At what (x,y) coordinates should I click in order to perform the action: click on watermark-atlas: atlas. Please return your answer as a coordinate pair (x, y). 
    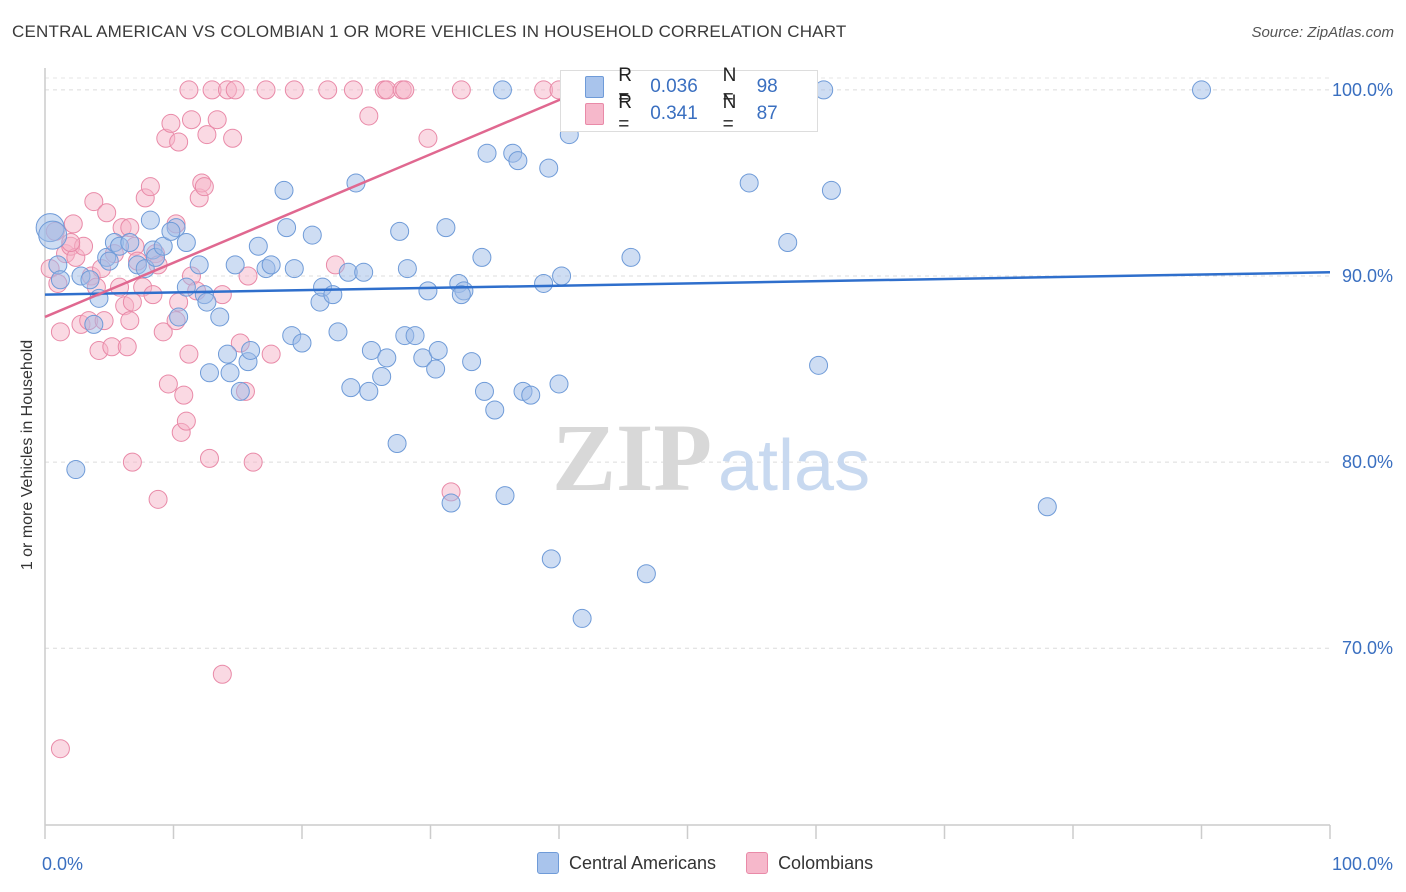
    Looking at the image, I should click on (794, 466).